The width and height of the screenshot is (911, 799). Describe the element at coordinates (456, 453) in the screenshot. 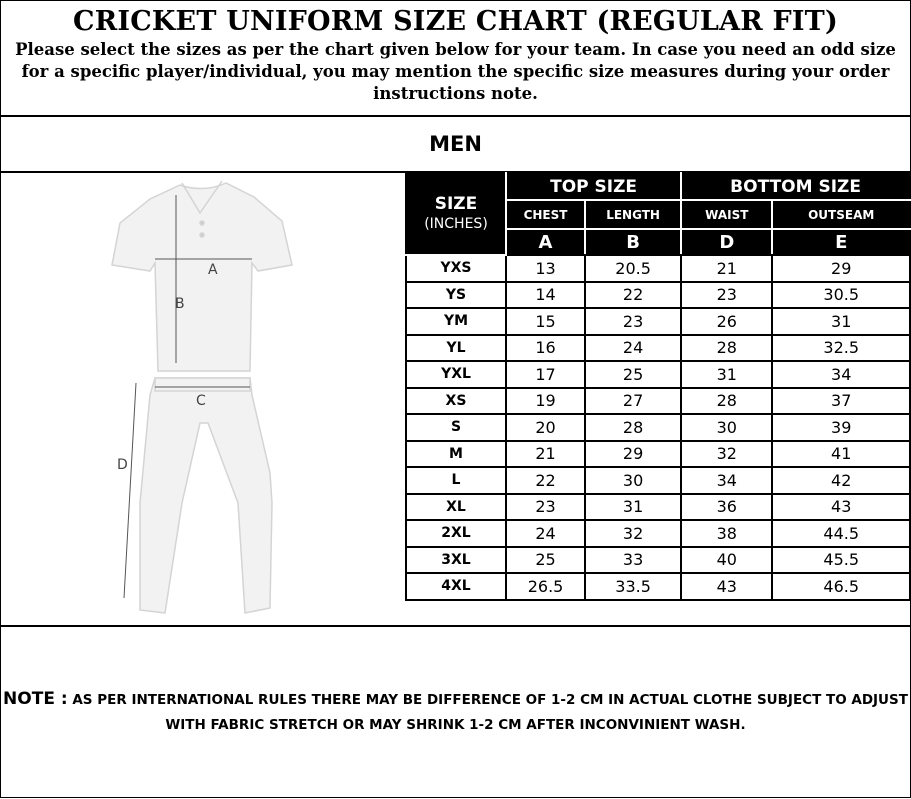

I see `size-cell: M` at that location.